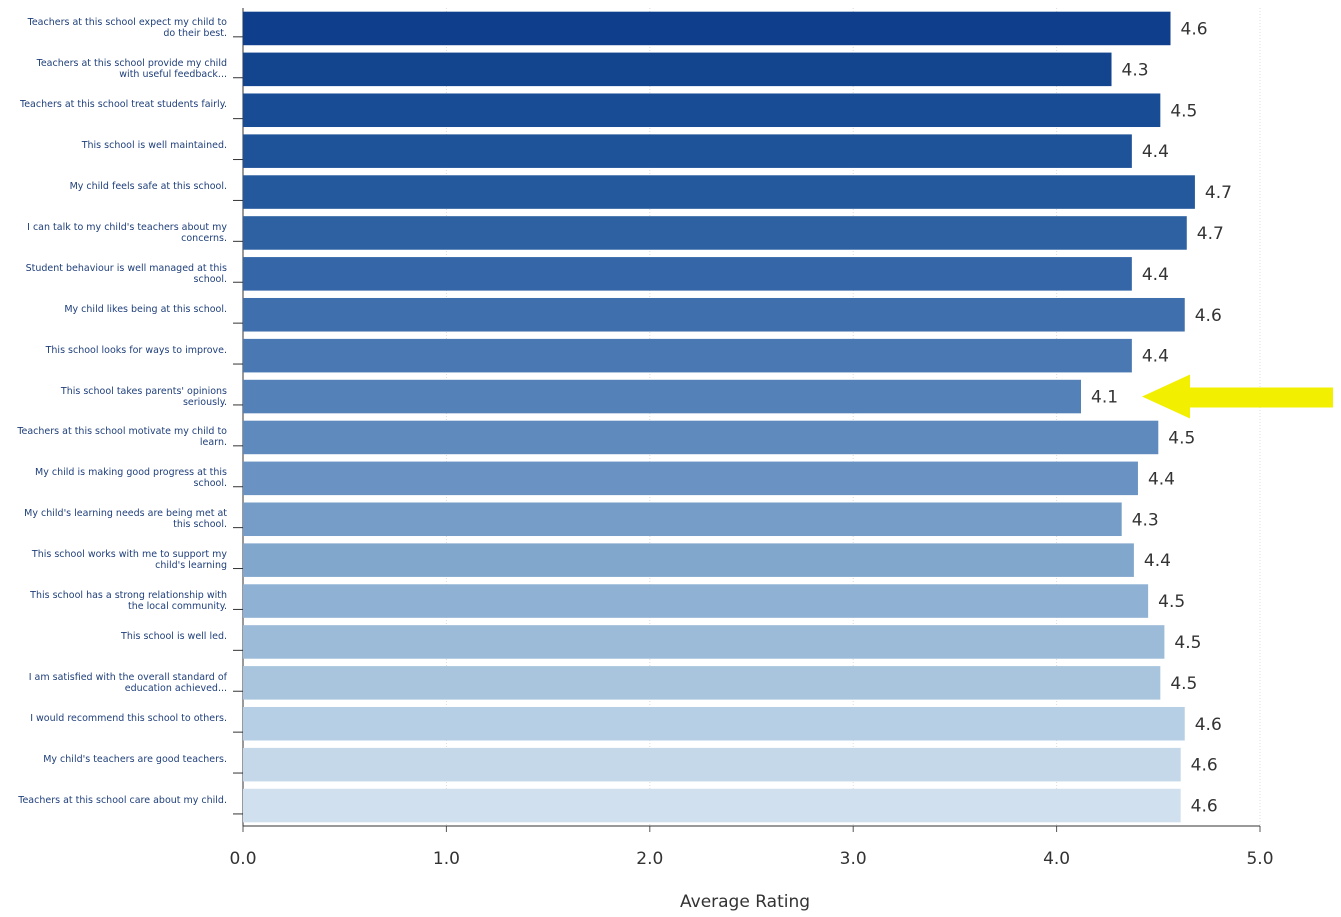 Image resolution: width=1341 pixels, height=917 pixels. I want to click on x-tick-label: 4.0, so click(1056, 859).